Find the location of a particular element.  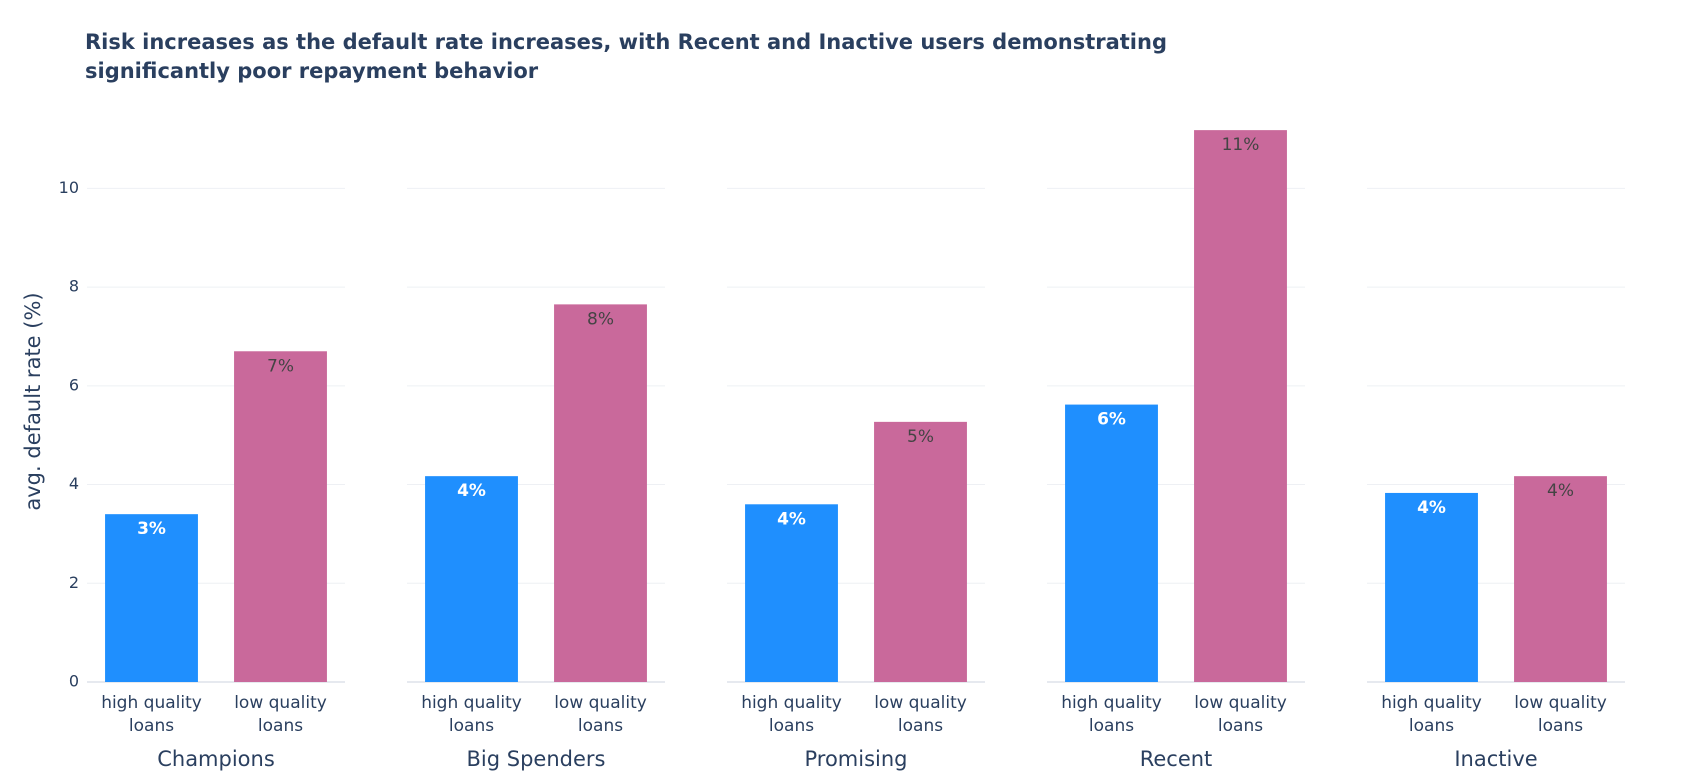

value-label: 5% is located at coordinates (920, 437).